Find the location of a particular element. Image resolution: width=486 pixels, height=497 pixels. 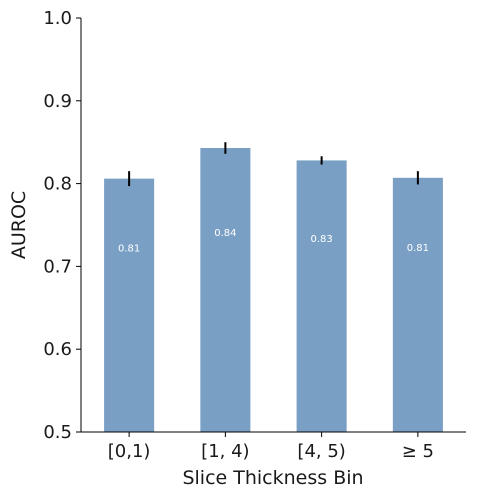

y-tick-label-1: 0.6 is located at coordinates (57, 349).